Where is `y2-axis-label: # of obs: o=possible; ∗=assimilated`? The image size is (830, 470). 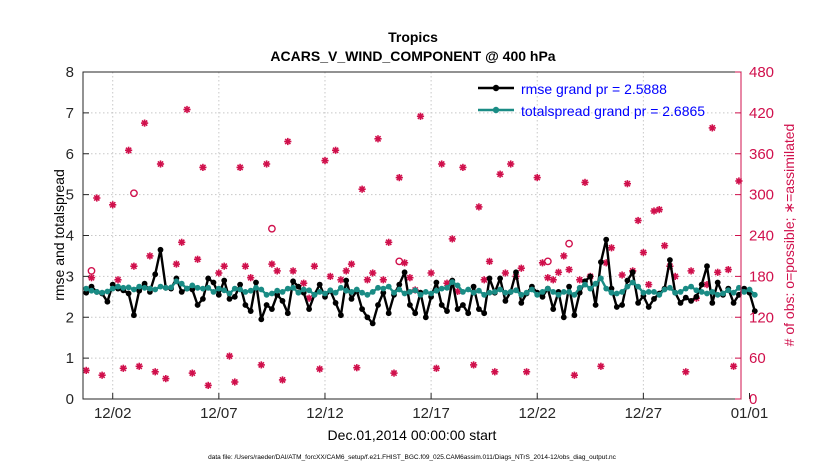 y2-axis-label: # of obs: o=possible; ∗=assimilated is located at coordinates (789, 235).